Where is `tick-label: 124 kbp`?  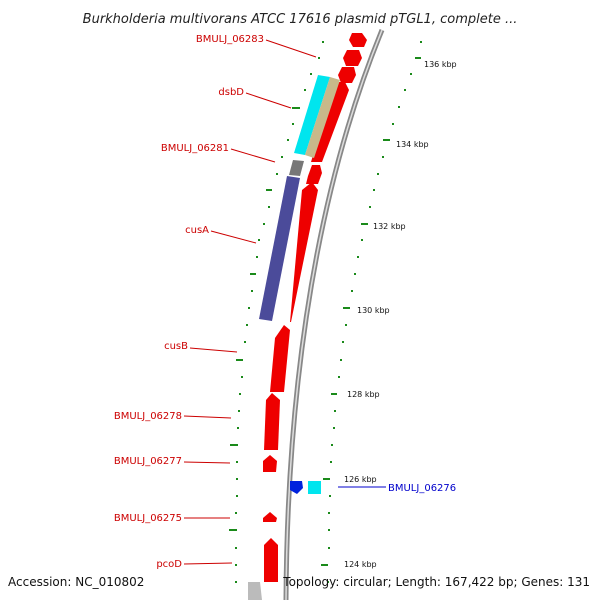 tick-label: 124 kbp is located at coordinates (360, 564).